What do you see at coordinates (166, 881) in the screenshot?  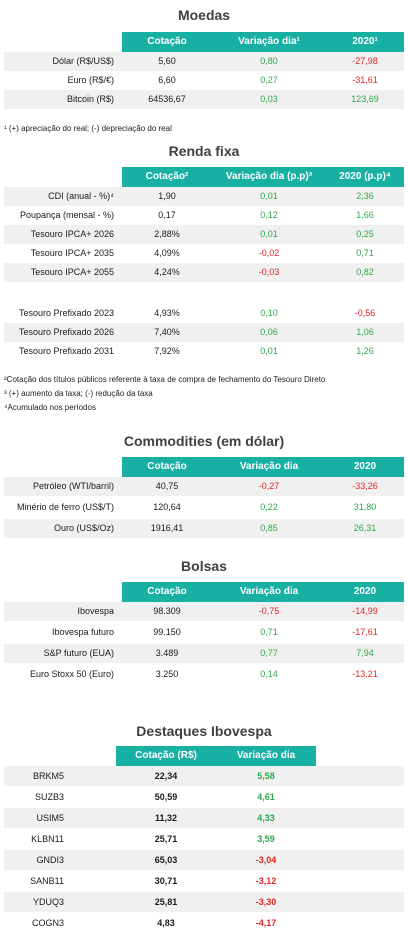 I see `destaques-row-cotacao: 30,71` at bounding box center [166, 881].